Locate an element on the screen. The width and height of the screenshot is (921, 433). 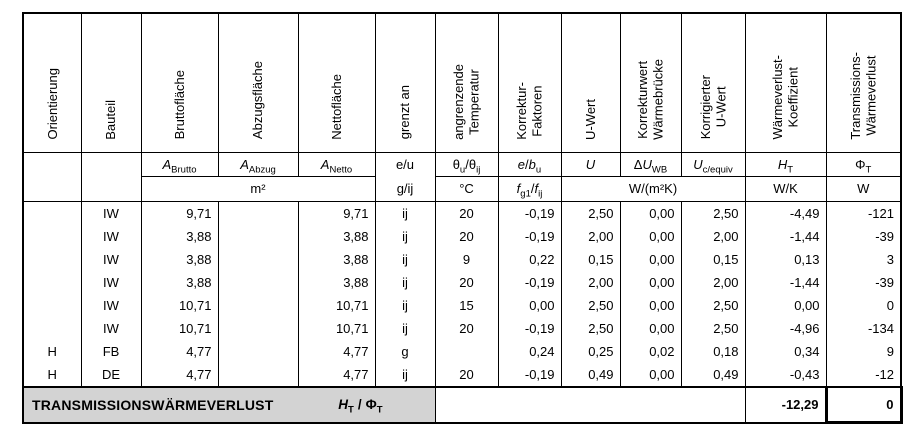
symbol-sub-ij: ij is located at coordinates (478, 170).